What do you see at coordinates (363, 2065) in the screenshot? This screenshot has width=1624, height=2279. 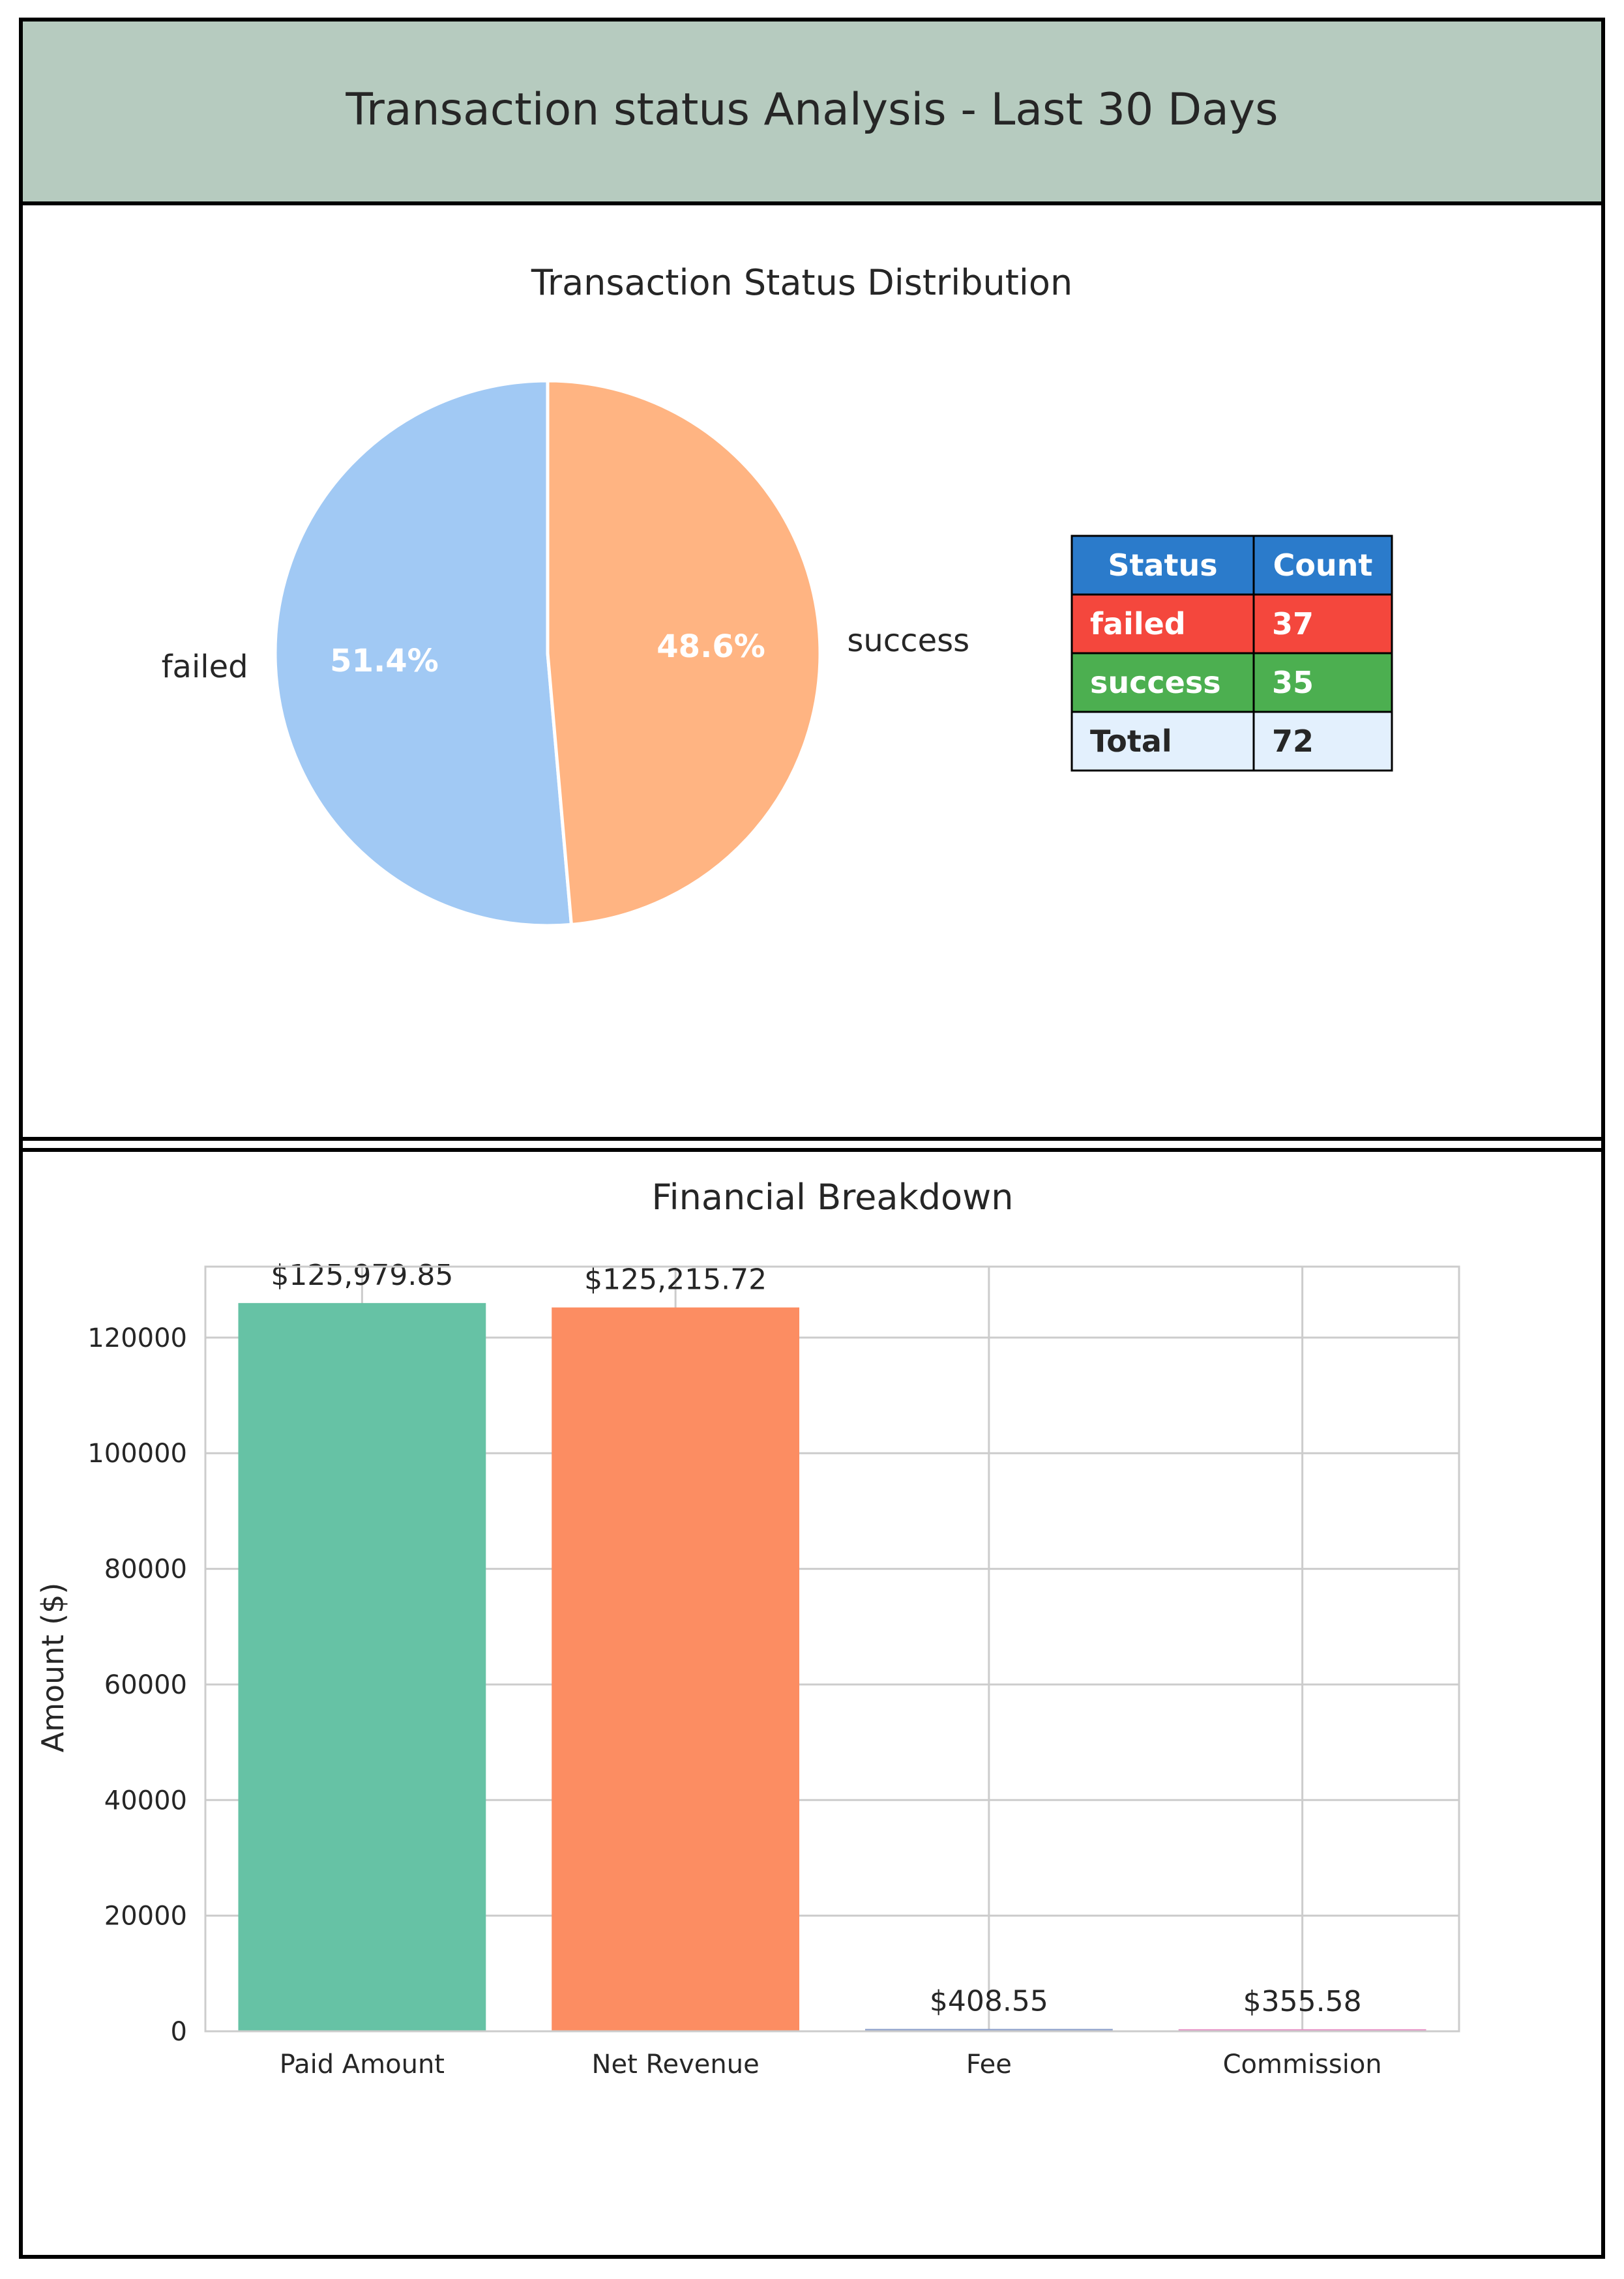 I see `x-tick-label: Paid Amount` at bounding box center [363, 2065].